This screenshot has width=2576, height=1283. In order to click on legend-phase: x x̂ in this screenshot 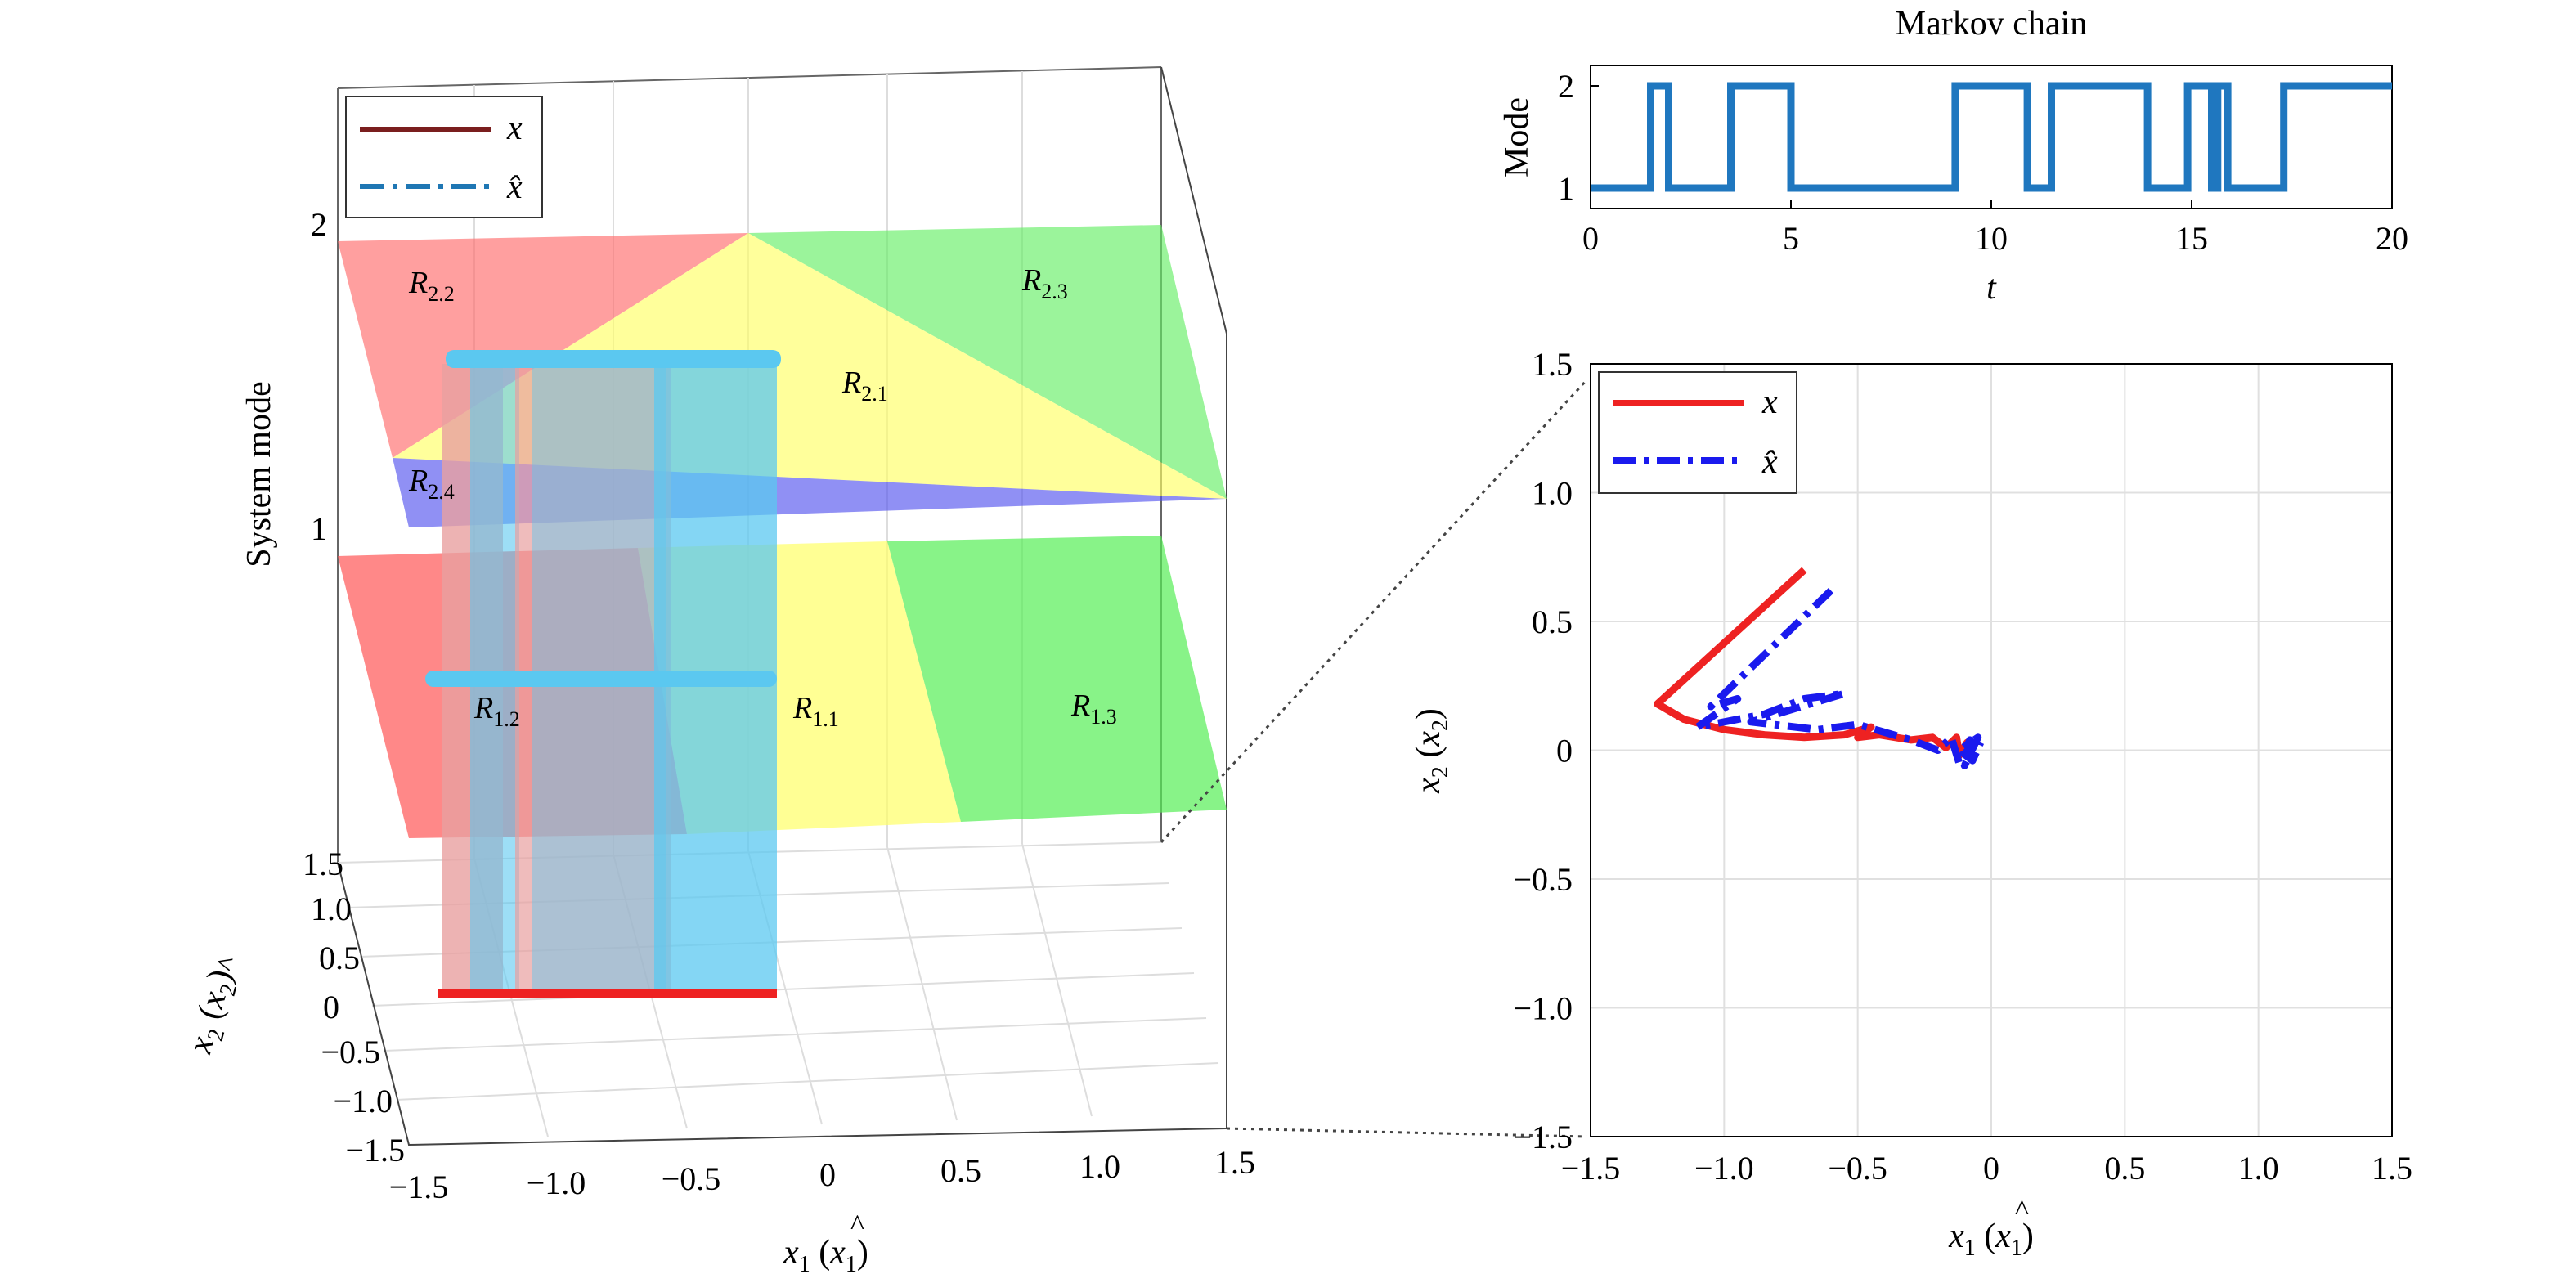, I will do `click(1697, 432)`.